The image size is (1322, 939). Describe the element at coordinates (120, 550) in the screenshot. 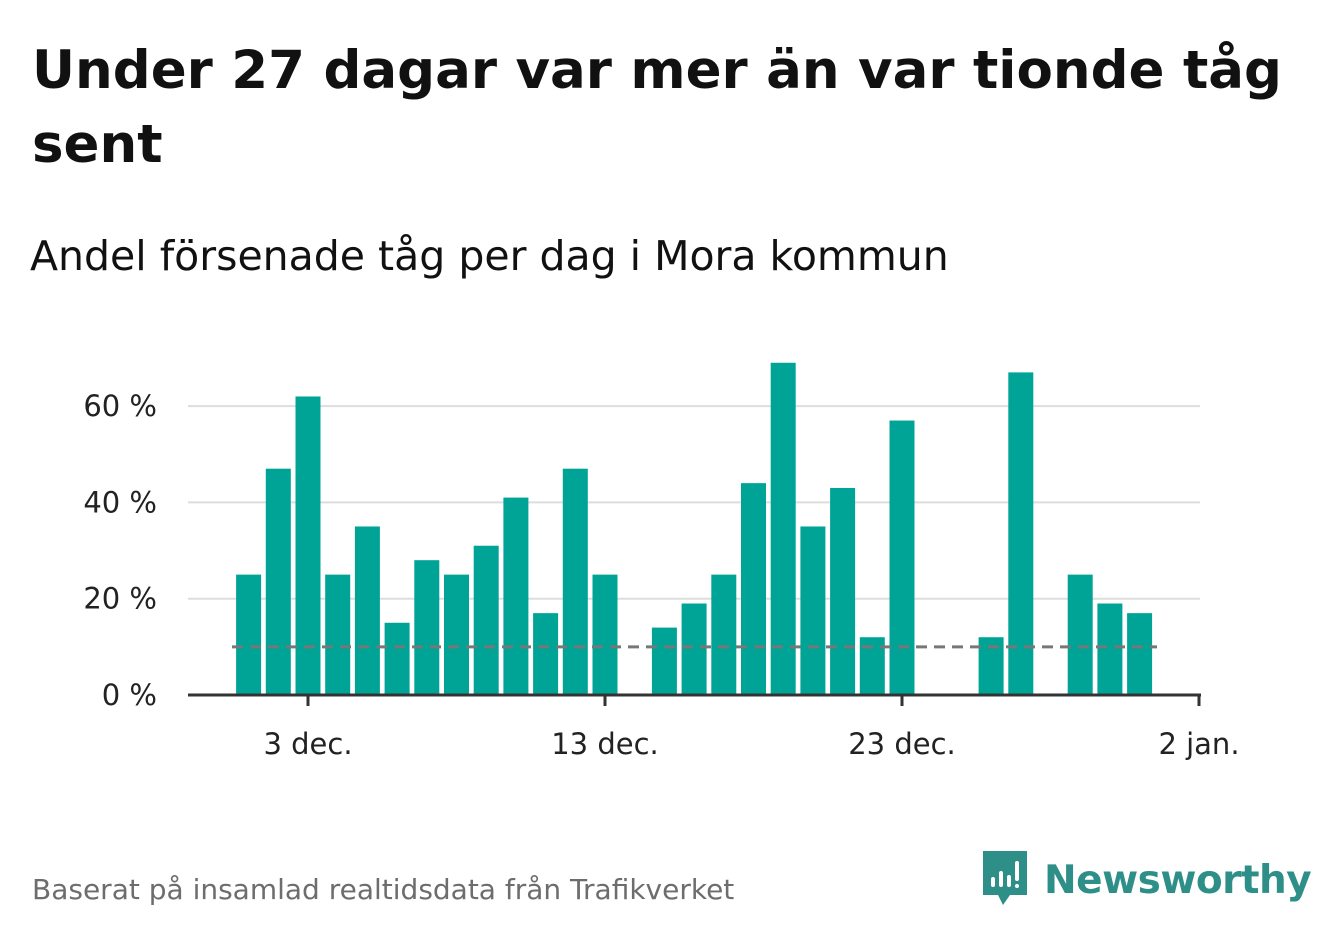

I see `y-axis-tick-labels: 0 % 20 % 40 % 60 %` at that location.